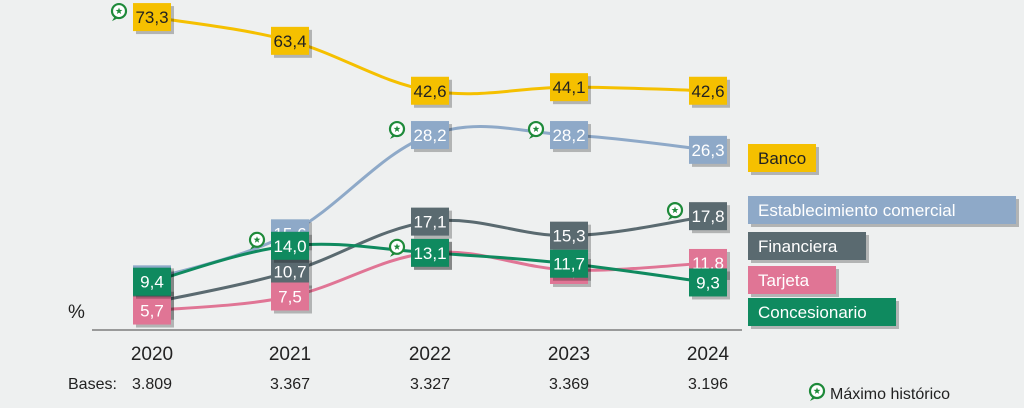 This screenshot has height=408, width=1024. What do you see at coordinates (707, 216) in the screenshot?
I see `svg-text: 17,8` at bounding box center [707, 216].